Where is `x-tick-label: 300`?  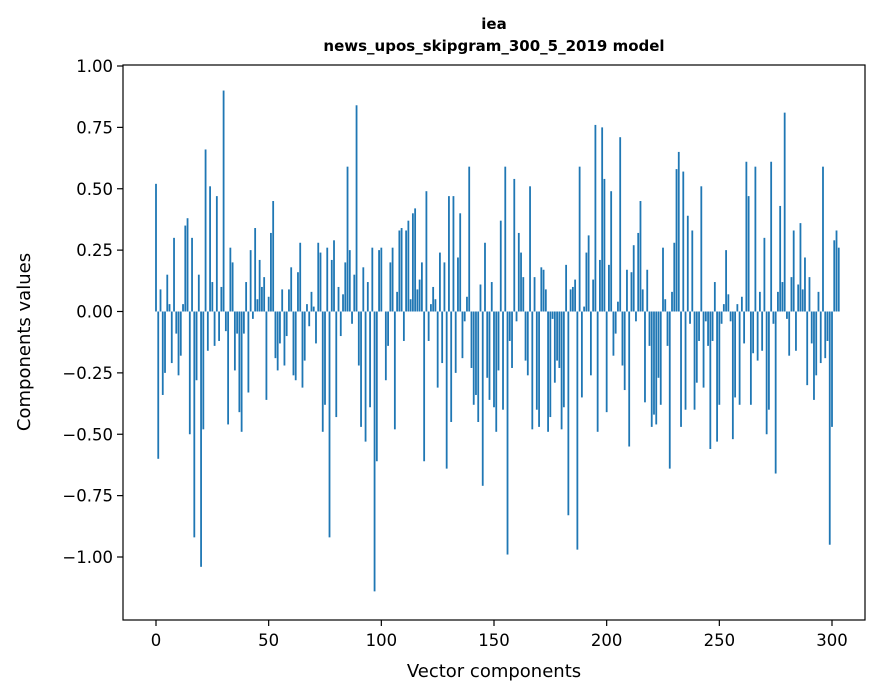 x-tick-label: 300 is located at coordinates (832, 640).